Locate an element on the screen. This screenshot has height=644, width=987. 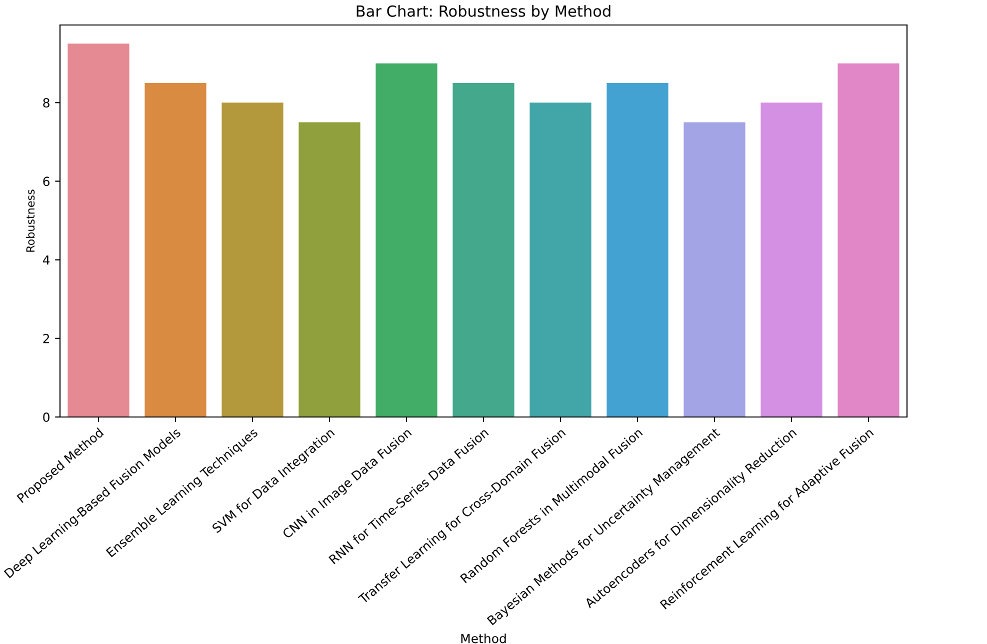
chart-title: Bar Chart: Robustness by Method is located at coordinates (483, 12).